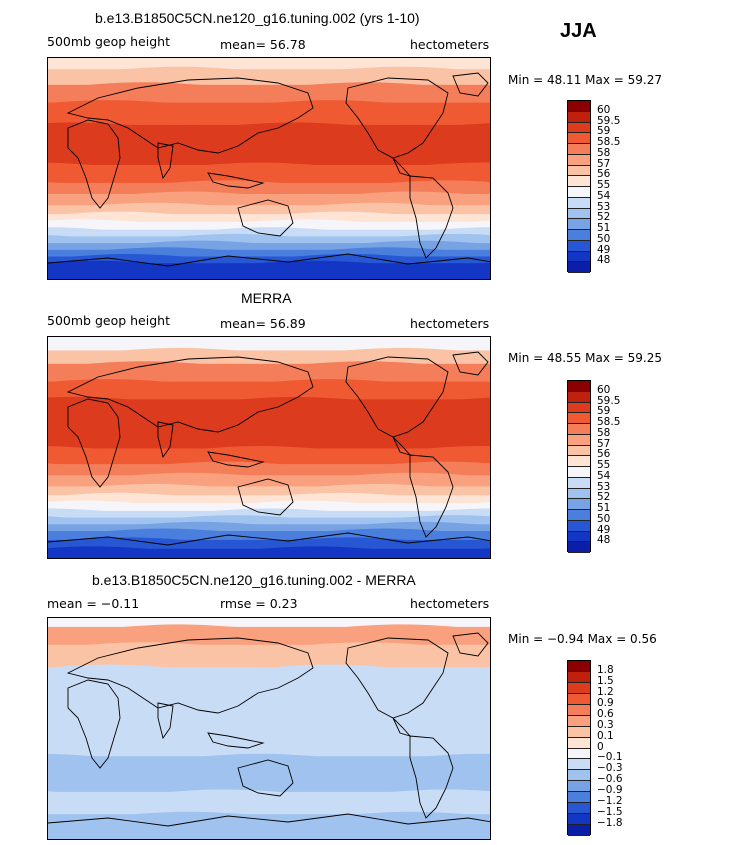 The width and height of the screenshot is (733, 845). Describe the element at coordinates (605, 680) in the screenshot. I see `colorbar-label: 1.5` at that location.